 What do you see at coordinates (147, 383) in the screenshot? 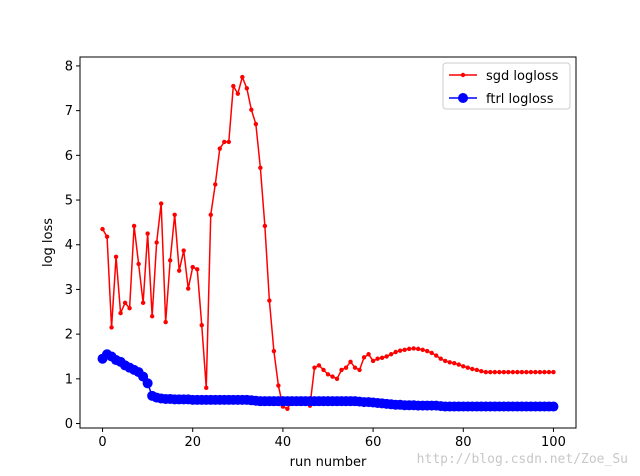
I see `data-point-ftrl` at bounding box center [147, 383].